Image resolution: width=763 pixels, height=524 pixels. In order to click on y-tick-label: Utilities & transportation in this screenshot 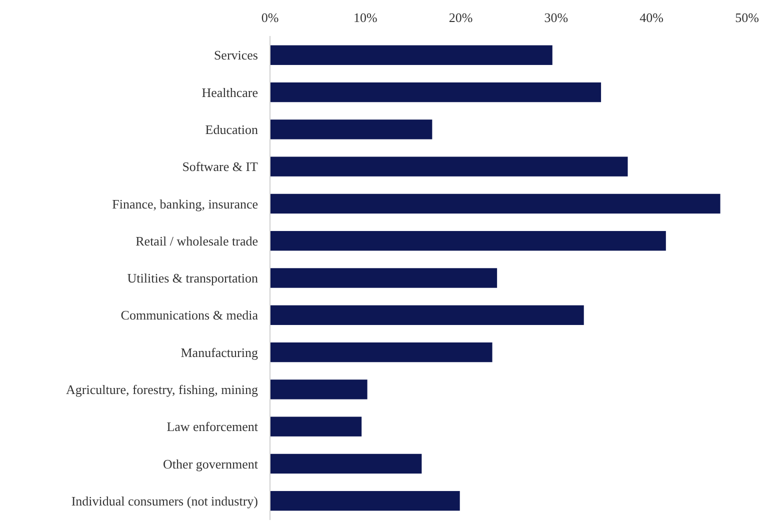, I will do `click(192, 278)`.